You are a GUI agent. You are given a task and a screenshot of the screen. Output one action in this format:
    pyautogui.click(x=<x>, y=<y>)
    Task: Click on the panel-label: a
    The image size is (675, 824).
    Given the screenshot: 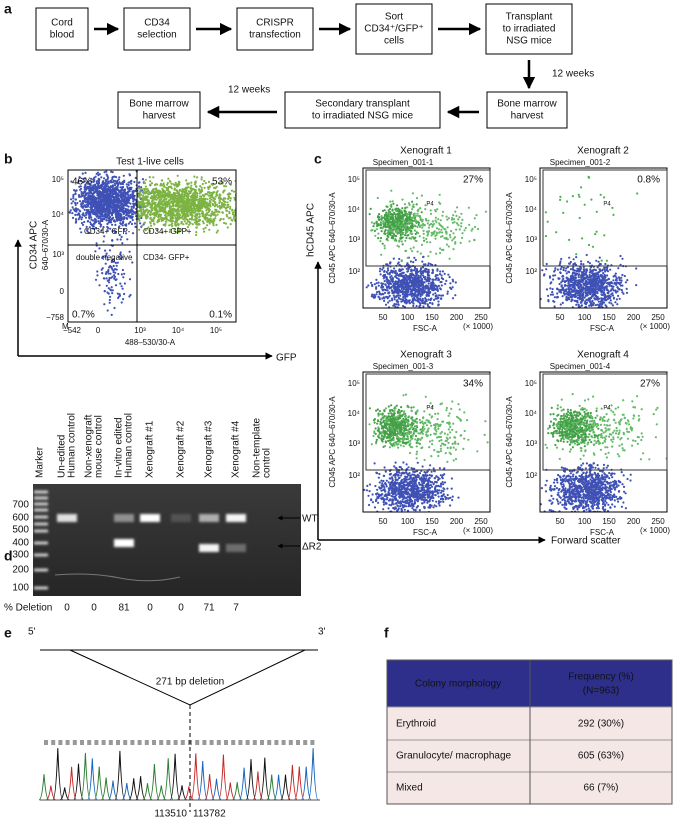 What is the action you would take?
    pyautogui.click(x=8, y=9)
    